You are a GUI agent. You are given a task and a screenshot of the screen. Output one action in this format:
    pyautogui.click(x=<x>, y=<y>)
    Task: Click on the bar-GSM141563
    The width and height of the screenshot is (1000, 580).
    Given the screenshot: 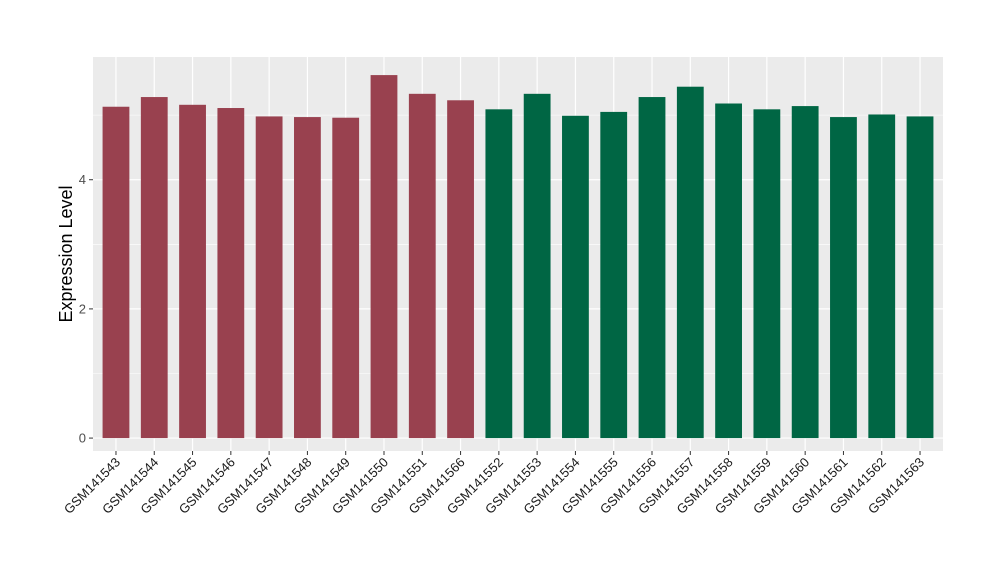 What is the action you would take?
    pyautogui.click(x=920, y=277)
    